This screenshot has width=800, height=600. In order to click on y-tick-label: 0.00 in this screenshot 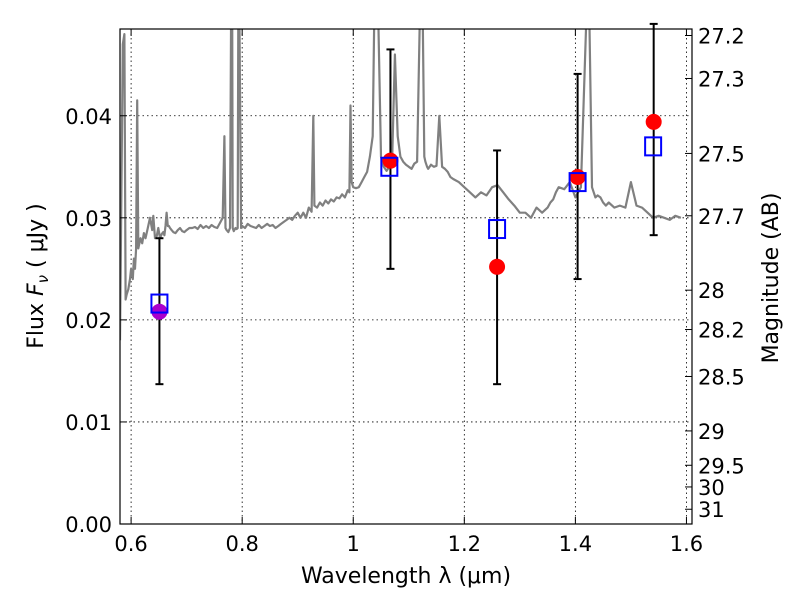, I will do `click(88, 525)`.